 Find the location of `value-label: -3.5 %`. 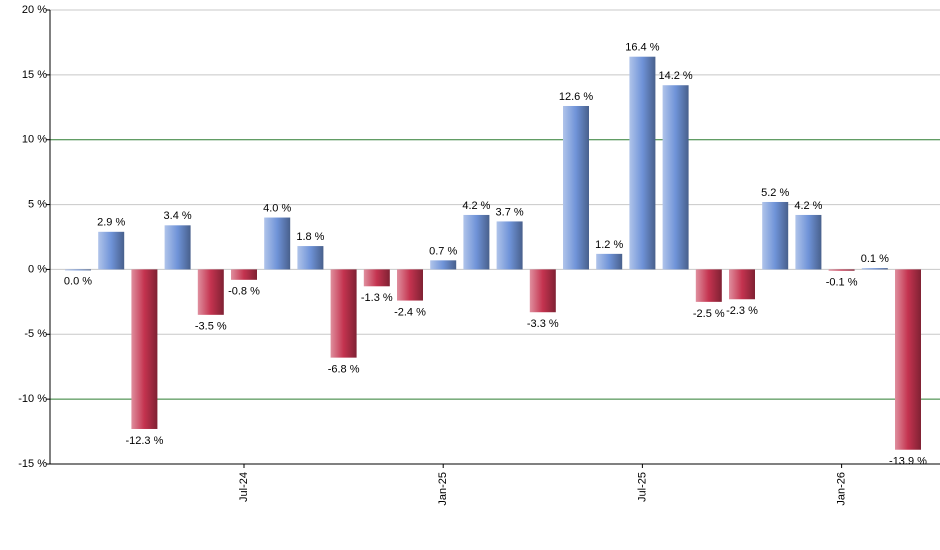

value-label: -3.5 % is located at coordinates (211, 327).